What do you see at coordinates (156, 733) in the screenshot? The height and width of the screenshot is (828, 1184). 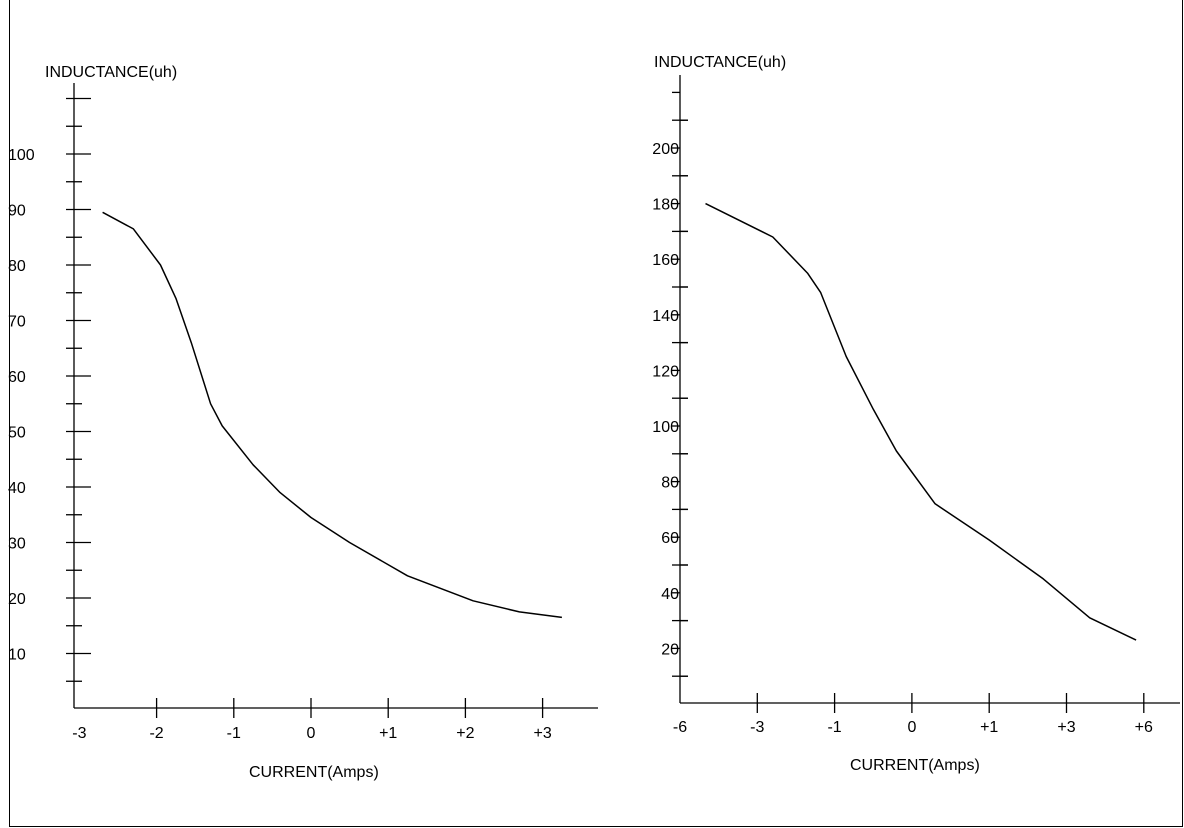 I see `x-tick-label-left: -2` at bounding box center [156, 733].